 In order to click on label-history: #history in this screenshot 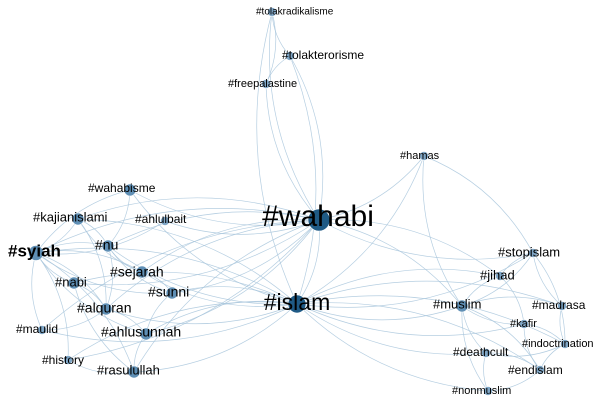, I will do `click(63, 360)`.